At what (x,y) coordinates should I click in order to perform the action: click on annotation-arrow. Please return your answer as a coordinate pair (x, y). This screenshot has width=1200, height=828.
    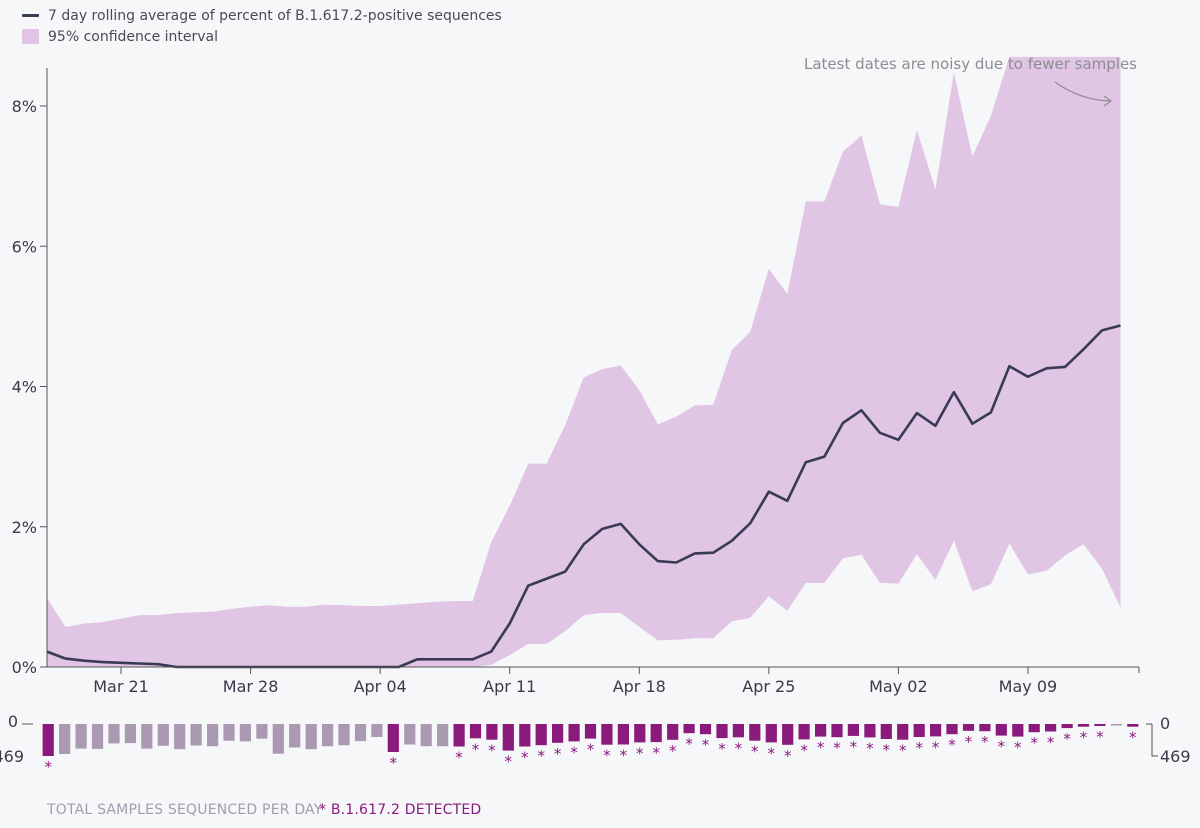
    Looking at the image, I should click on (1082, 91).